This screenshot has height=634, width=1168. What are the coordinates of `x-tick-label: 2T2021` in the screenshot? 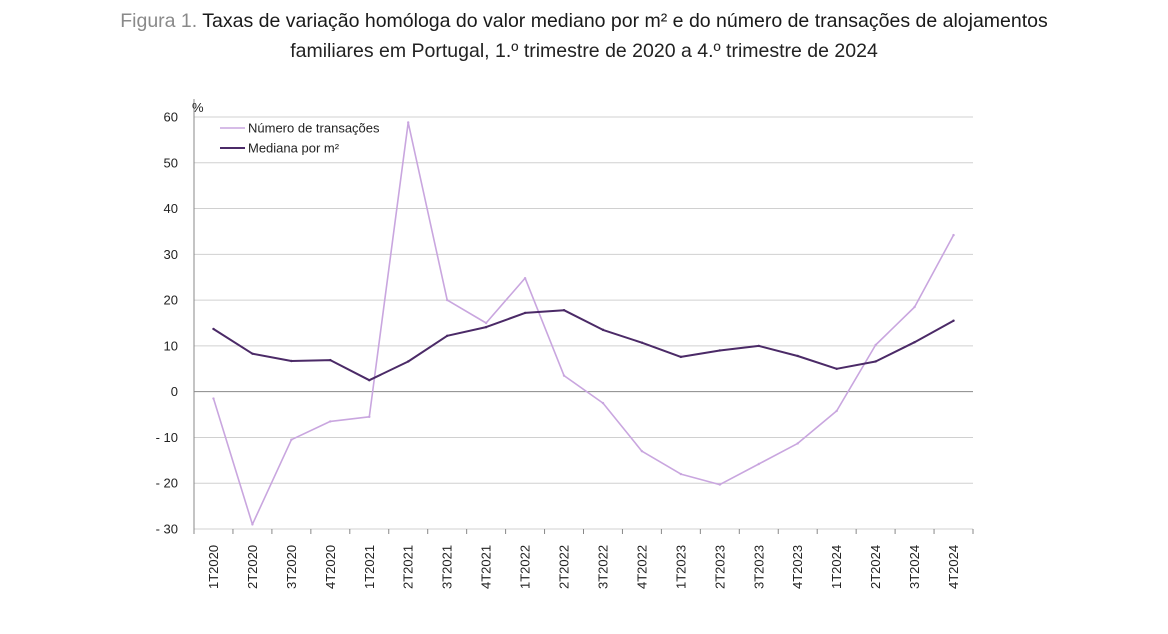 It's located at (408, 567).